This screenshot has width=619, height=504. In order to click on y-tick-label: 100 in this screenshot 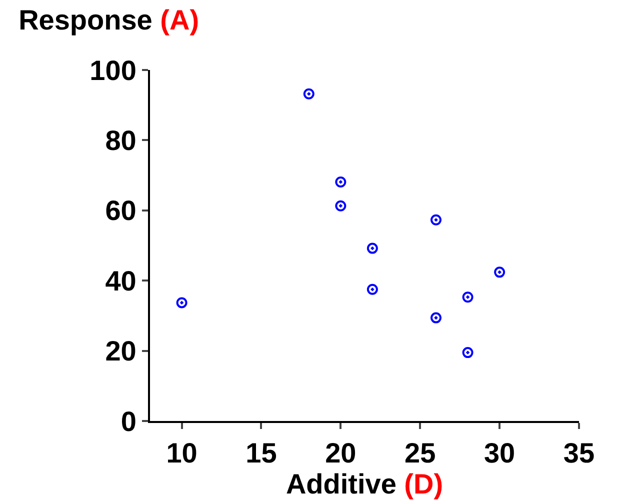, I will do `click(113, 70)`.